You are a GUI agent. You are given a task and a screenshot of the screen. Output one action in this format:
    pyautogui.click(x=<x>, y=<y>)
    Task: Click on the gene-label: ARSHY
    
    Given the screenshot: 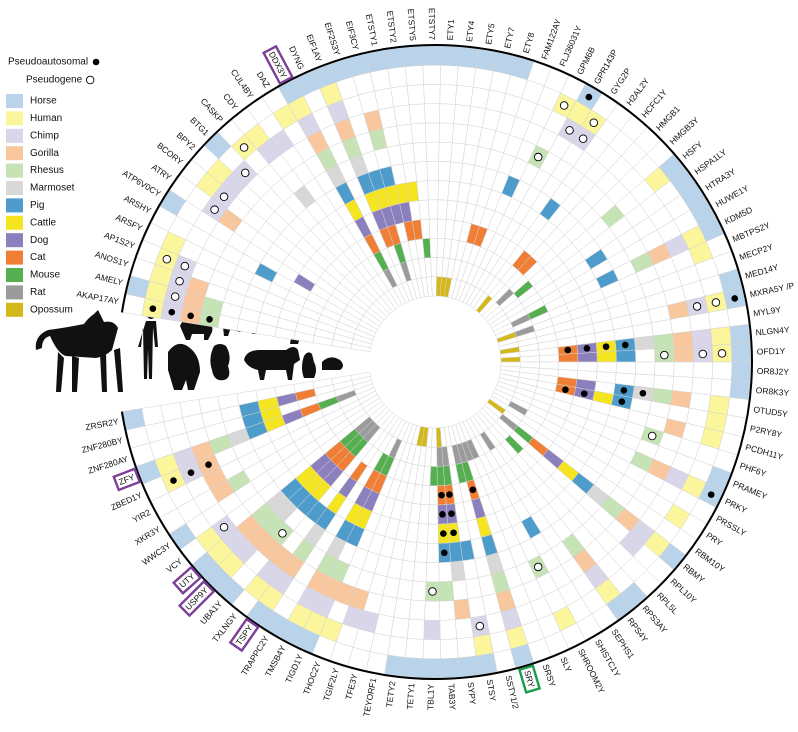 What is the action you would take?
    pyautogui.click(x=137, y=204)
    